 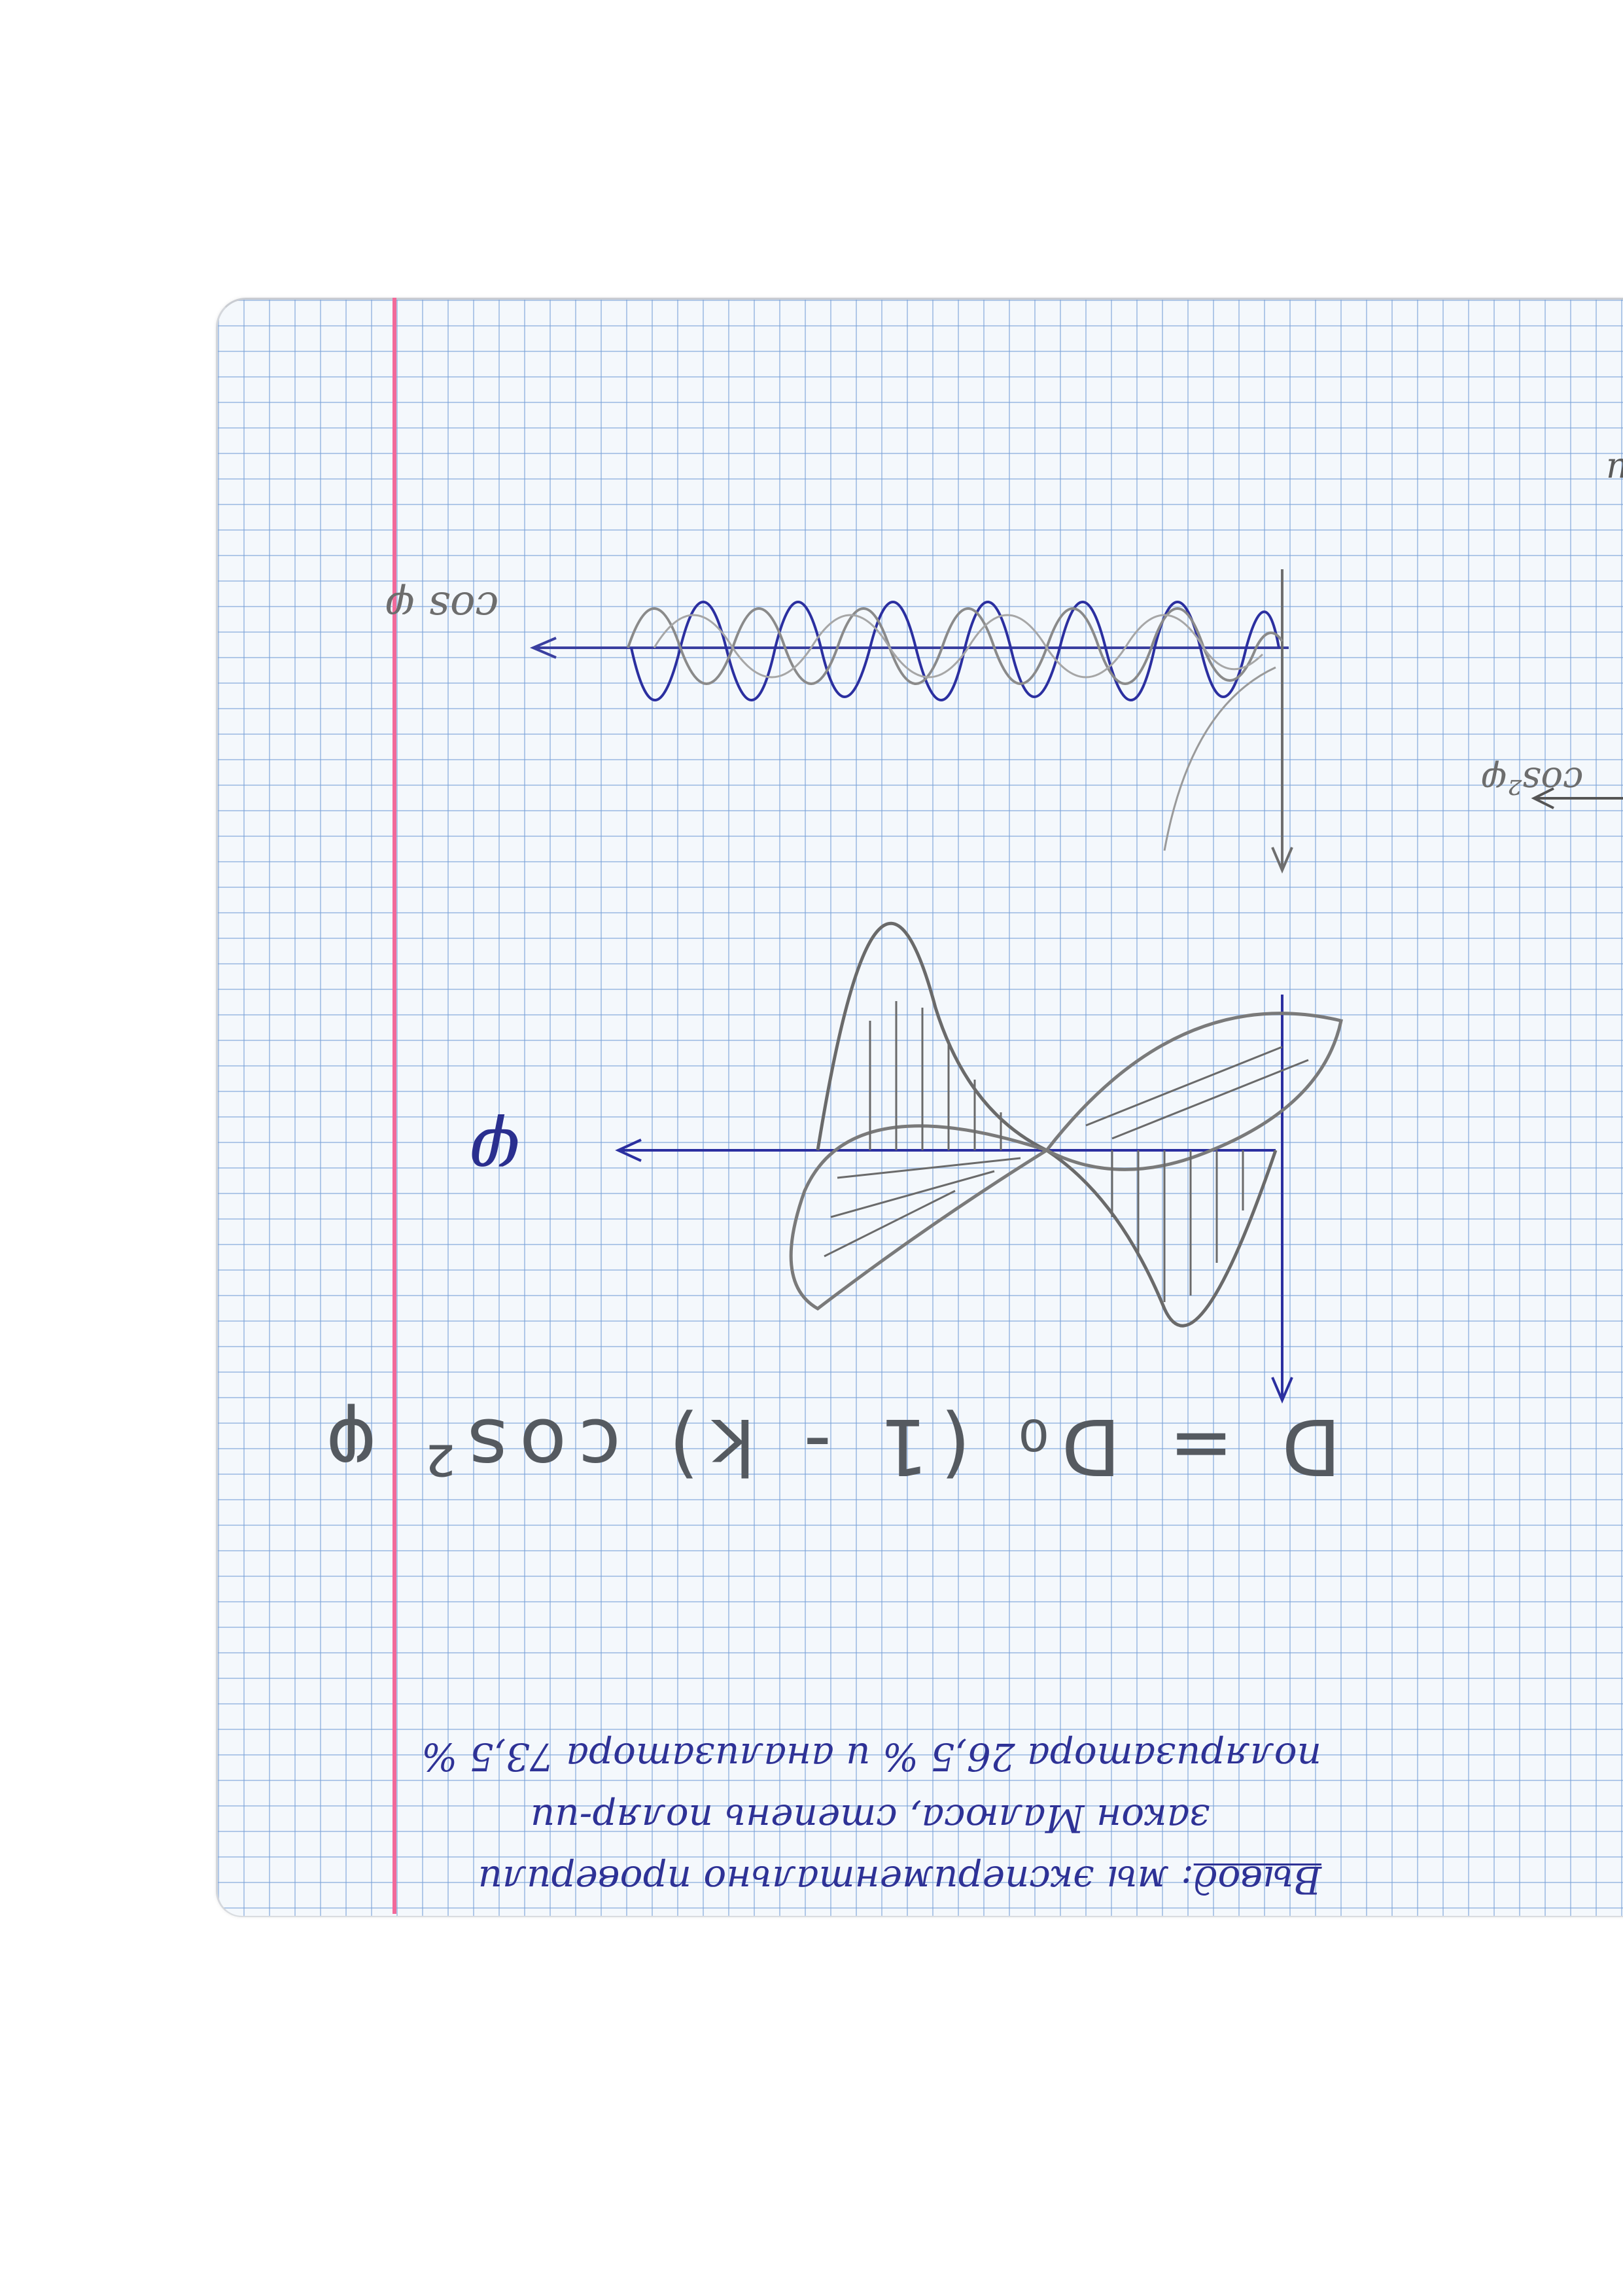 What do you see at coordinates (394, 1106) in the screenshot?
I see `margin-line` at bounding box center [394, 1106].